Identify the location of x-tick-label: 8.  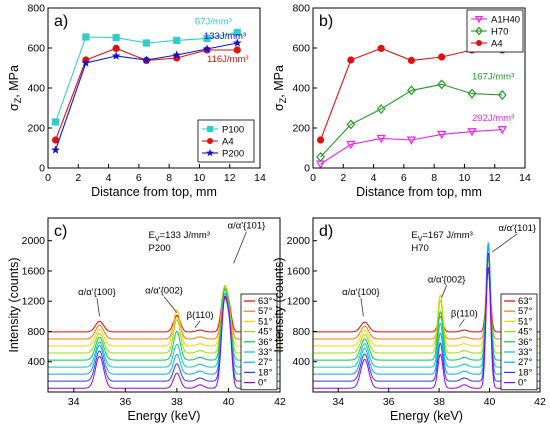
(434, 178).